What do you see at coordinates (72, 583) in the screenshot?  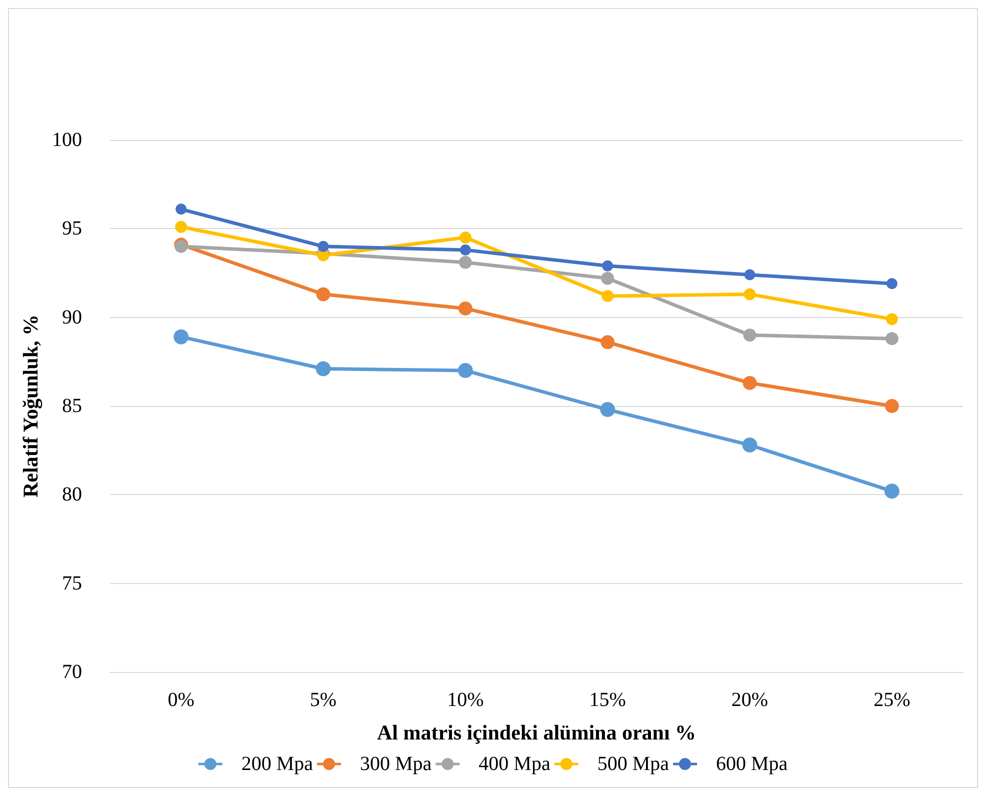 I see `y-tick-label: 75` at bounding box center [72, 583].